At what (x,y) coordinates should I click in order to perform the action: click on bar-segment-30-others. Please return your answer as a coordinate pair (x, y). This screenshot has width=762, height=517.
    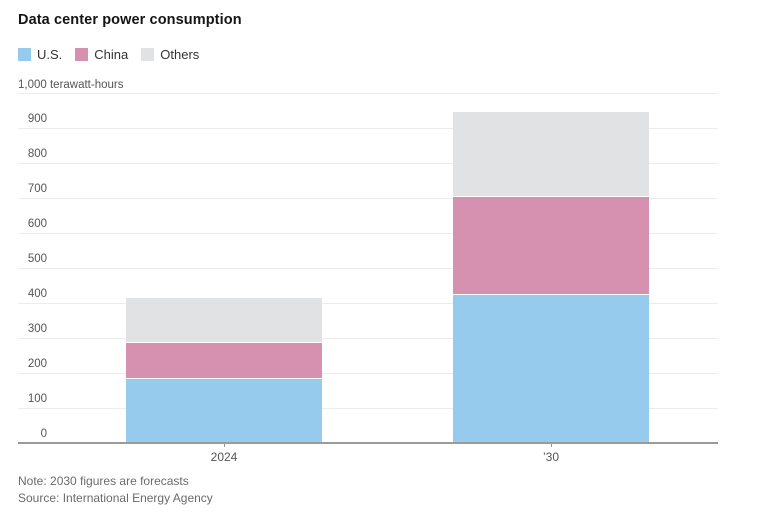
    Looking at the image, I should click on (551, 154).